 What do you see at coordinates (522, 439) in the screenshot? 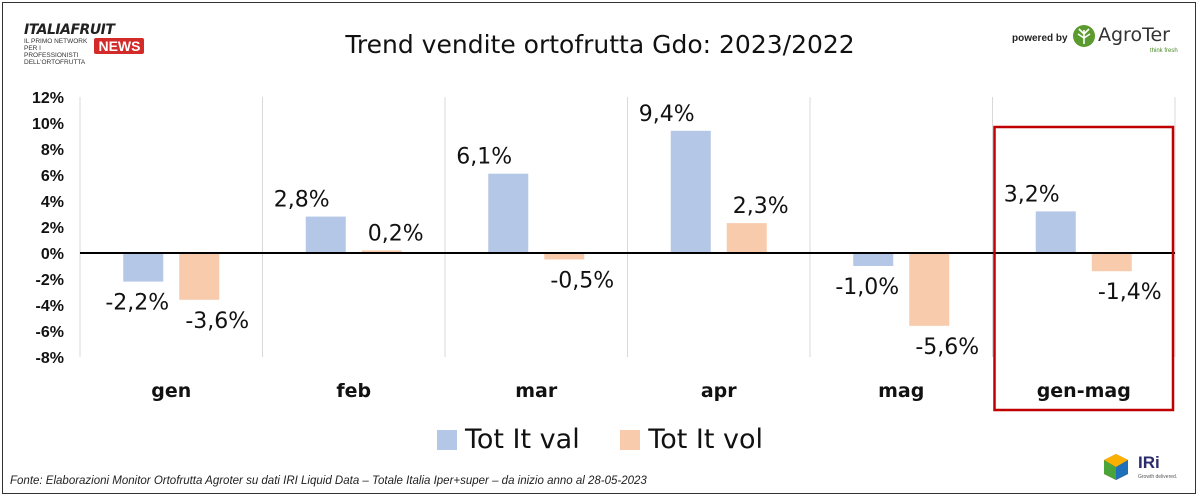
I see `legend-label-val: Tot It val` at bounding box center [522, 439].